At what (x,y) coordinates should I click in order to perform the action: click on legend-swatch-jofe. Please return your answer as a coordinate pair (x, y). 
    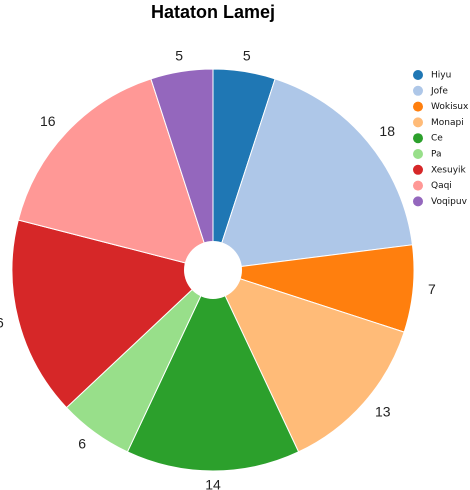
    Looking at the image, I should click on (418, 90).